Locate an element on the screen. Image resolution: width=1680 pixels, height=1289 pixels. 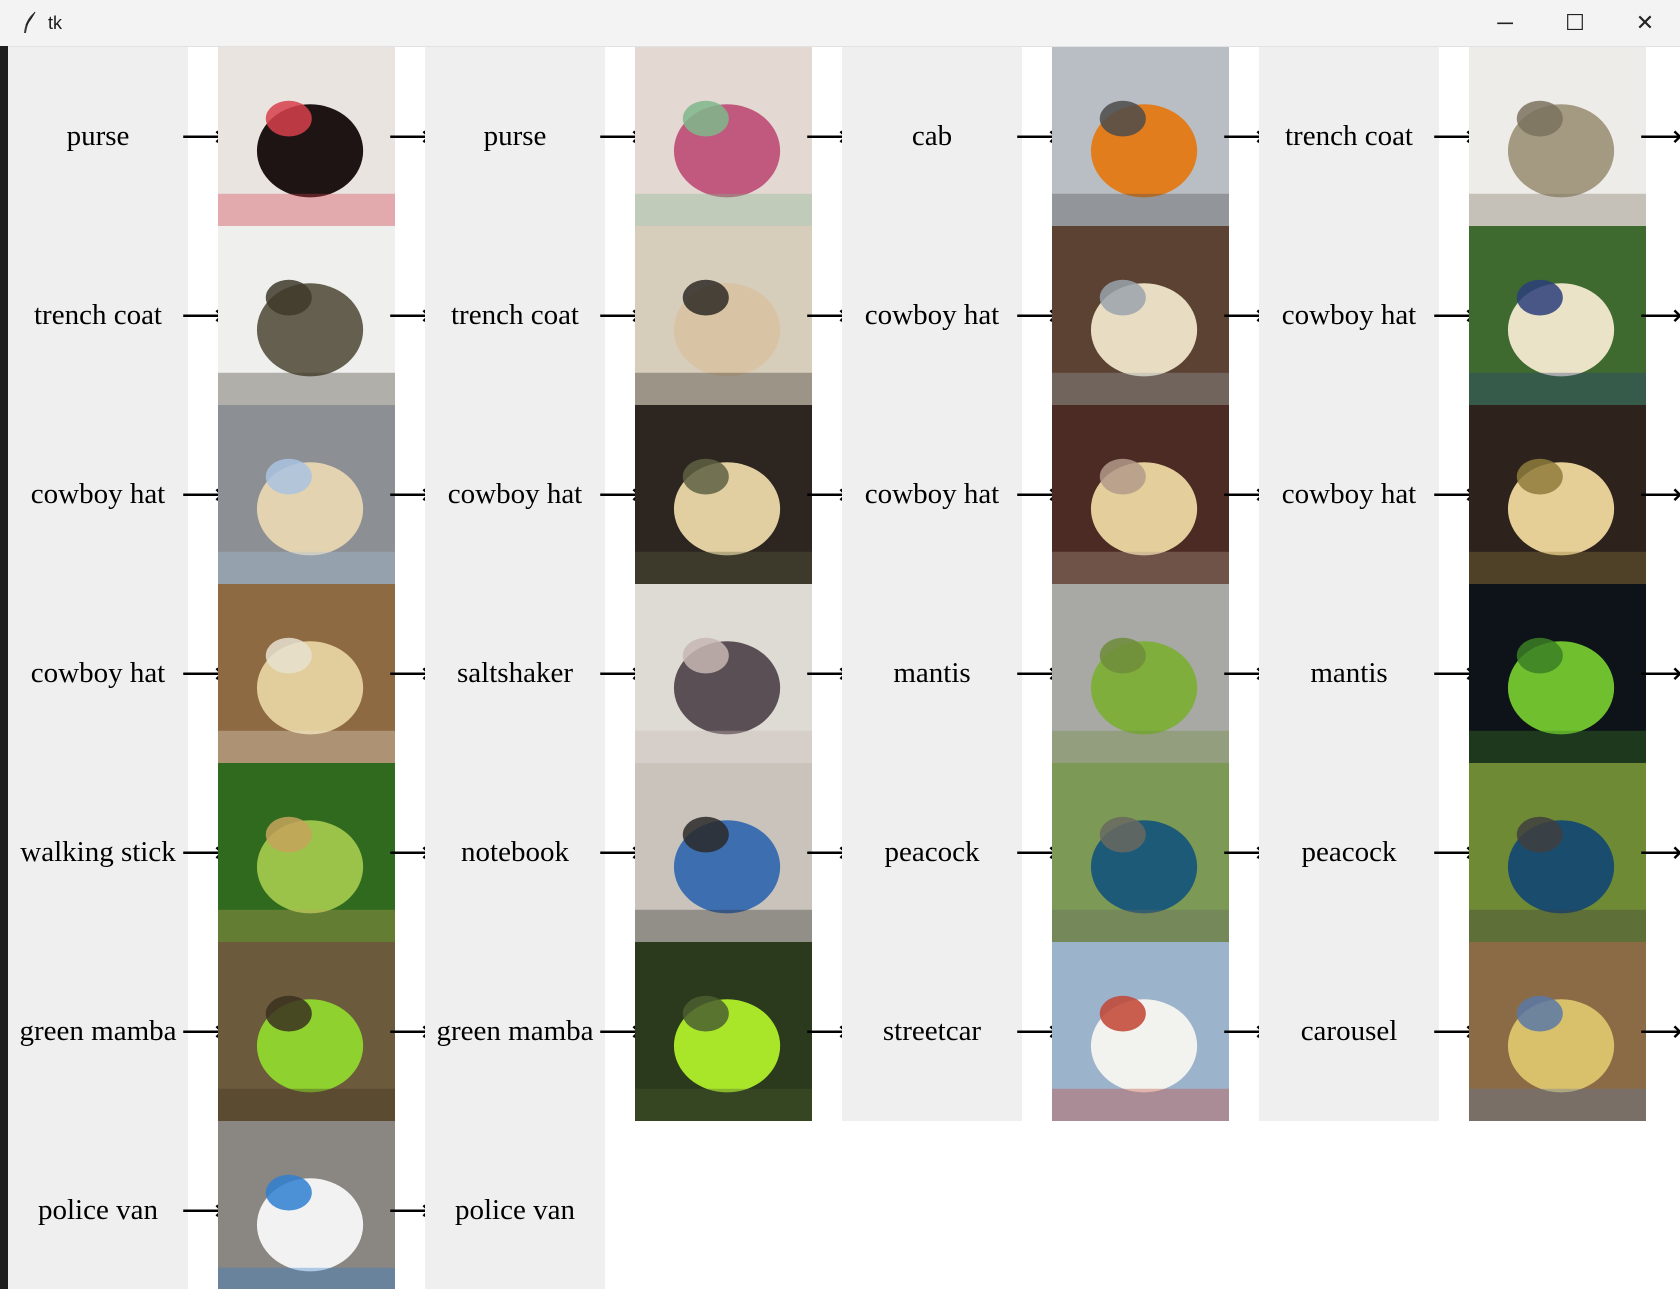
walking-stick-image-icon is located at coordinates (306, 852).